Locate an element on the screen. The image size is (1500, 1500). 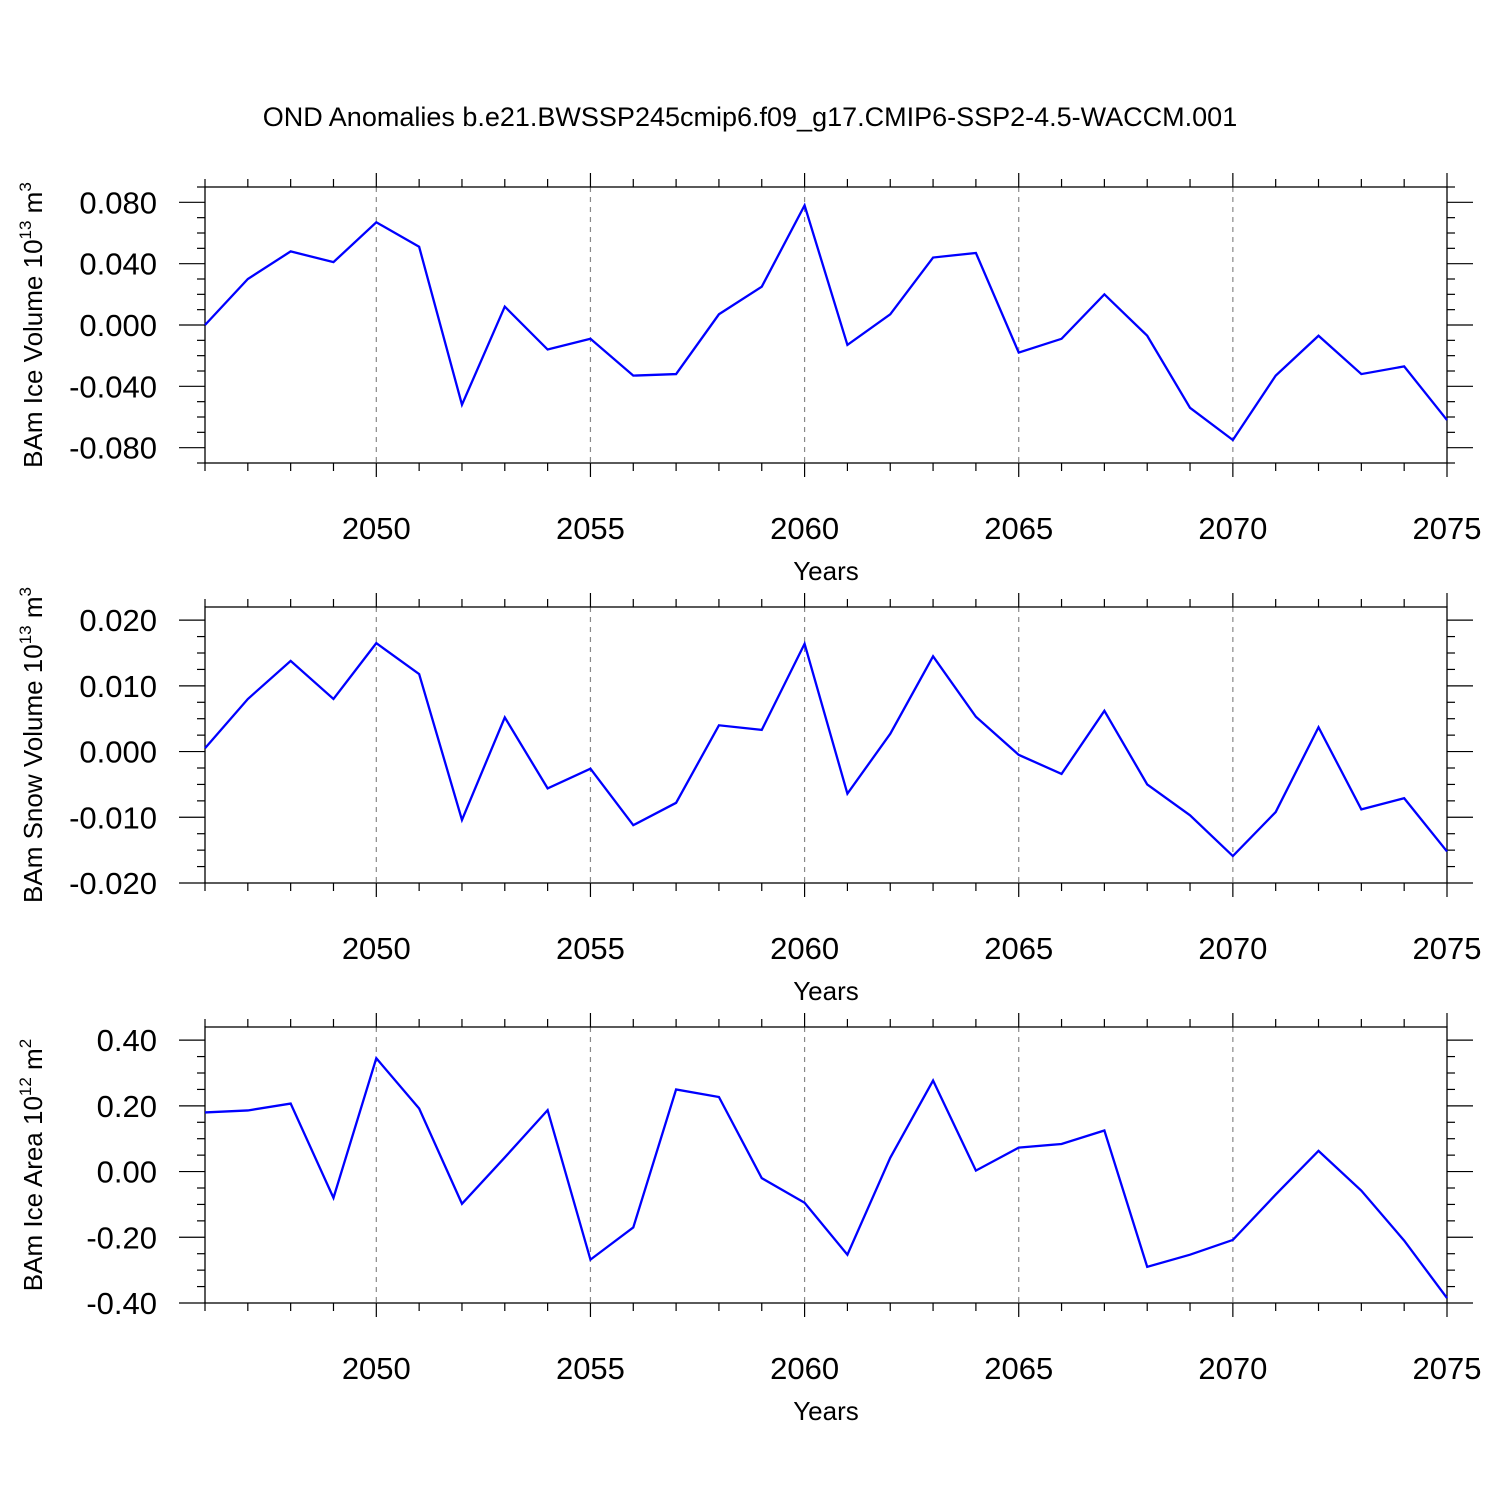
y-axis-title-part: BAm Ice Area 10 is located at coordinates (33, 1193).